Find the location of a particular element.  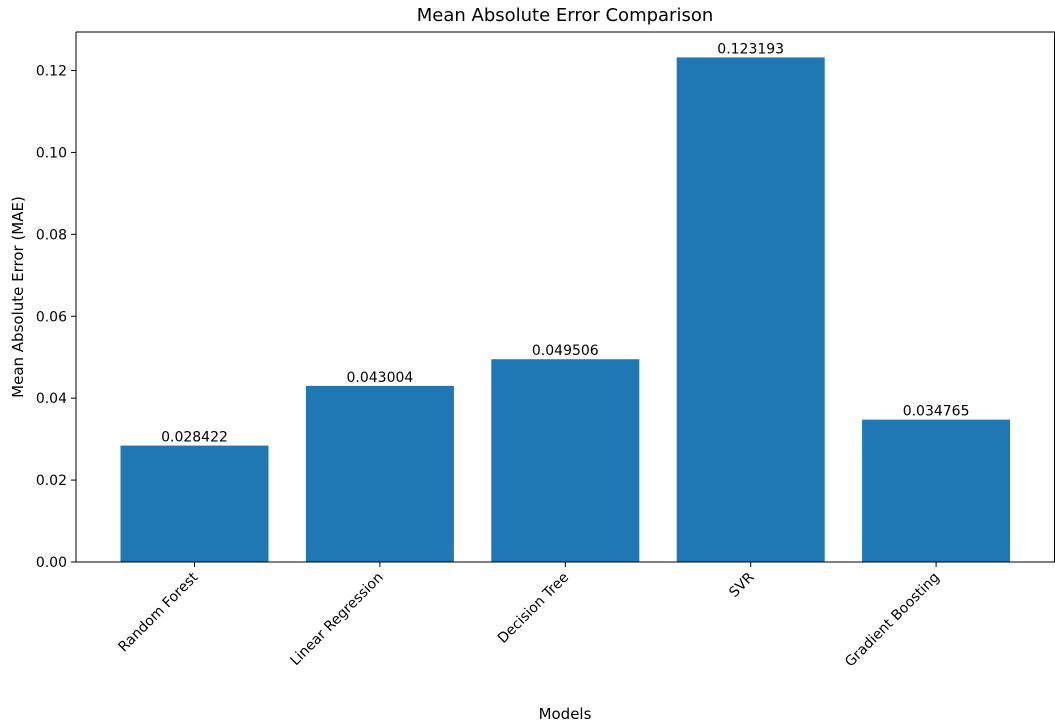

data-label: 0.028422 is located at coordinates (194, 438).